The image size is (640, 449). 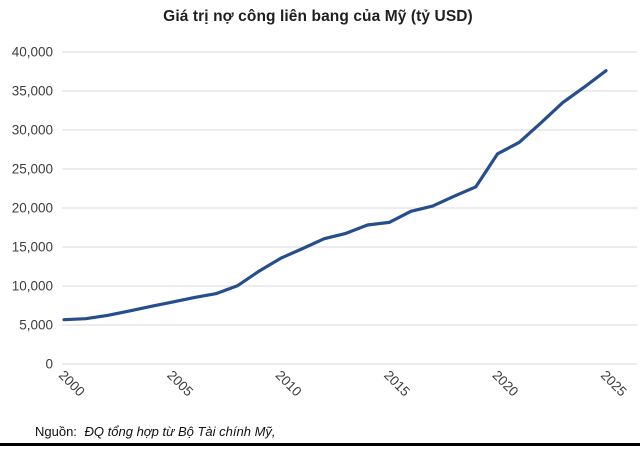 I want to click on y-tick-label: 40,000, so click(x=32, y=52).